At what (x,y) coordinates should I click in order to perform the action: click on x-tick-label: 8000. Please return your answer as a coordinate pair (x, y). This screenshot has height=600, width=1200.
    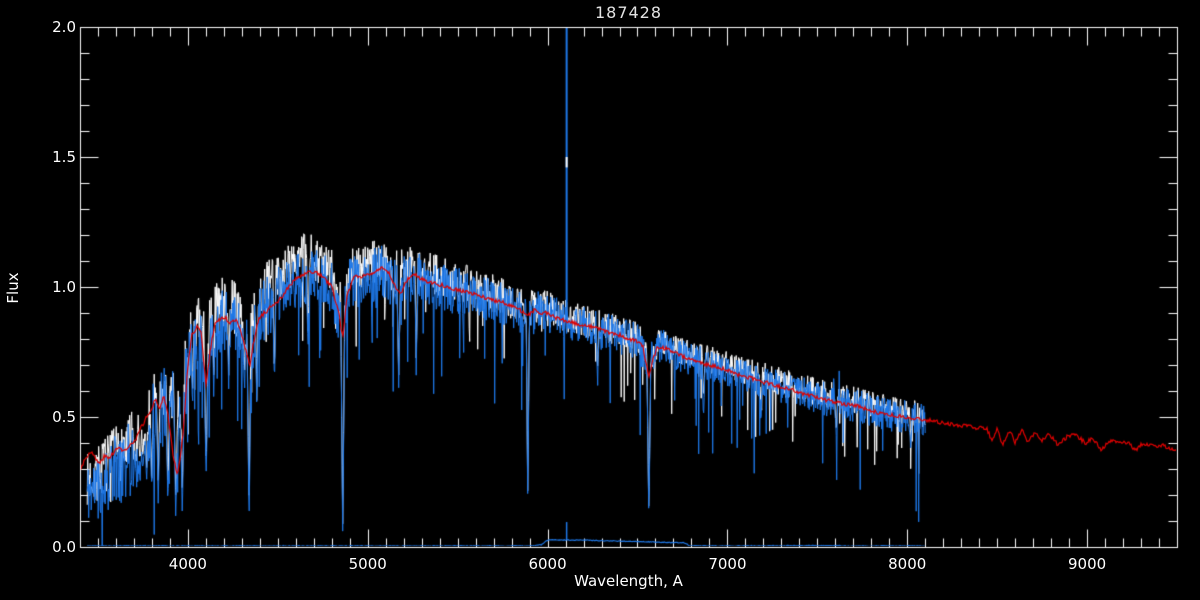
    Looking at the image, I should click on (907, 564).